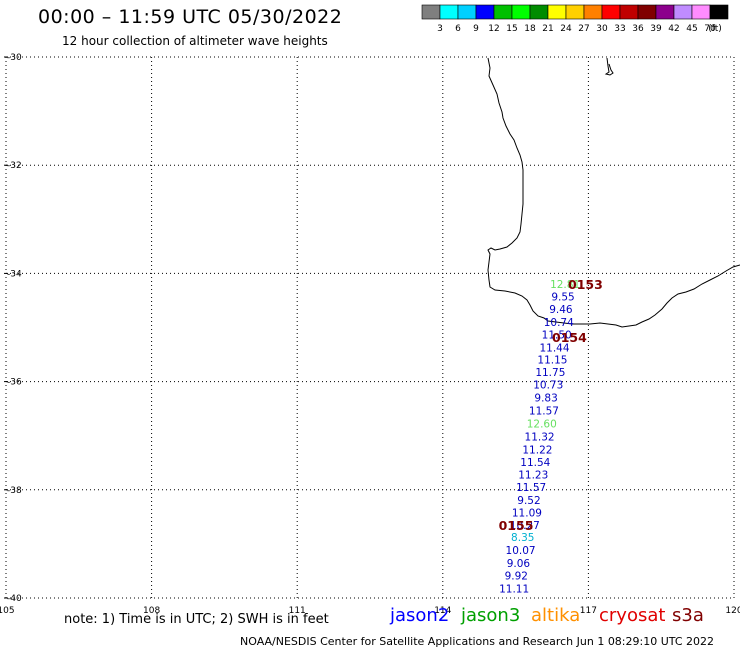  Describe the element at coordinates (190, 17) in the screenshot. I see `map-title: 00:00 – 11:59 UTC 05/30/2022` at that location.